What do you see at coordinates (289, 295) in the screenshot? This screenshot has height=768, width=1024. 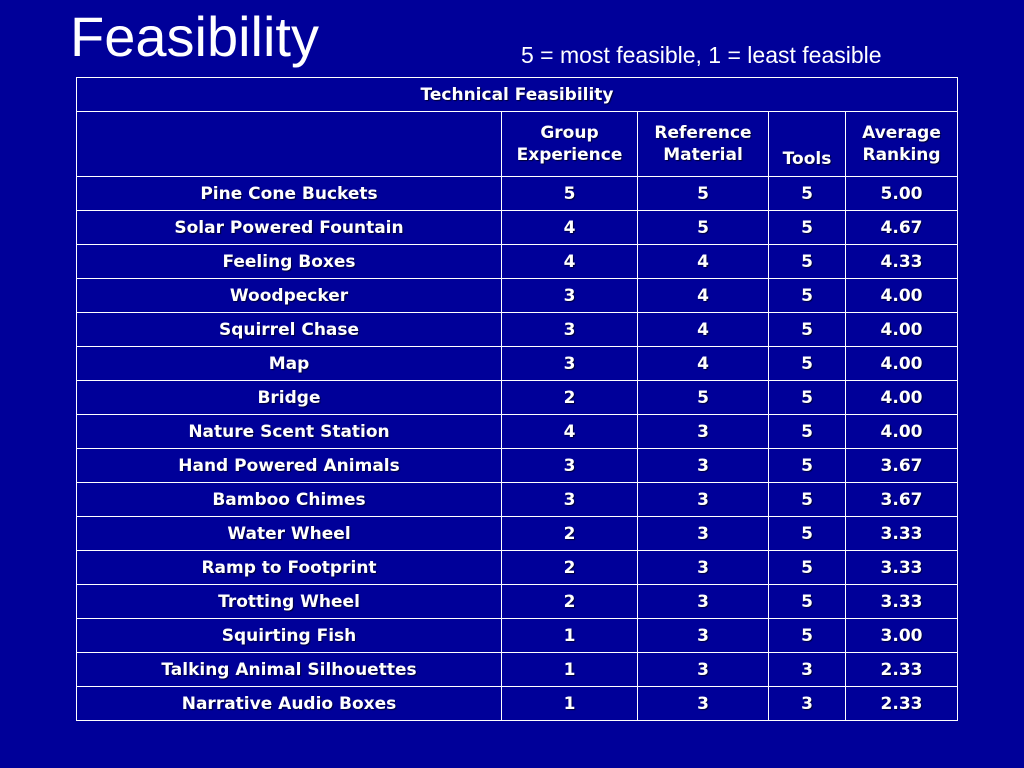 I see `cell-name: Woodpecker` at bounding box center [289, 295].